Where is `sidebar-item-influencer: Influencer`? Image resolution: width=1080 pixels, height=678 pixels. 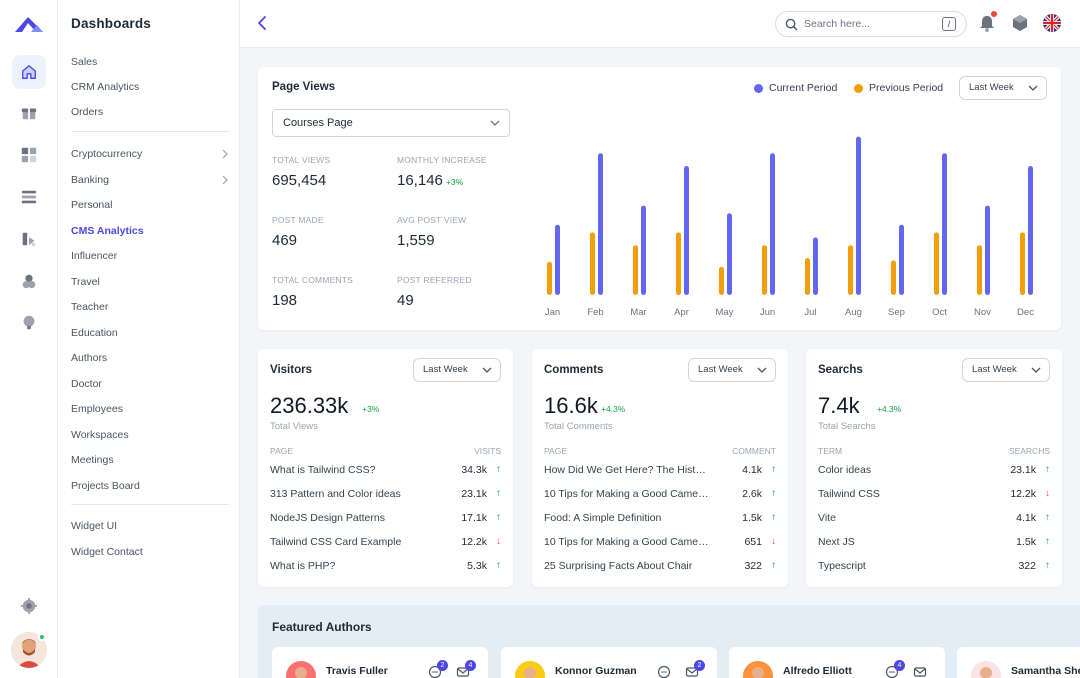
sidebar-item-influencer: Influencer is located at coordinates (150, 256).